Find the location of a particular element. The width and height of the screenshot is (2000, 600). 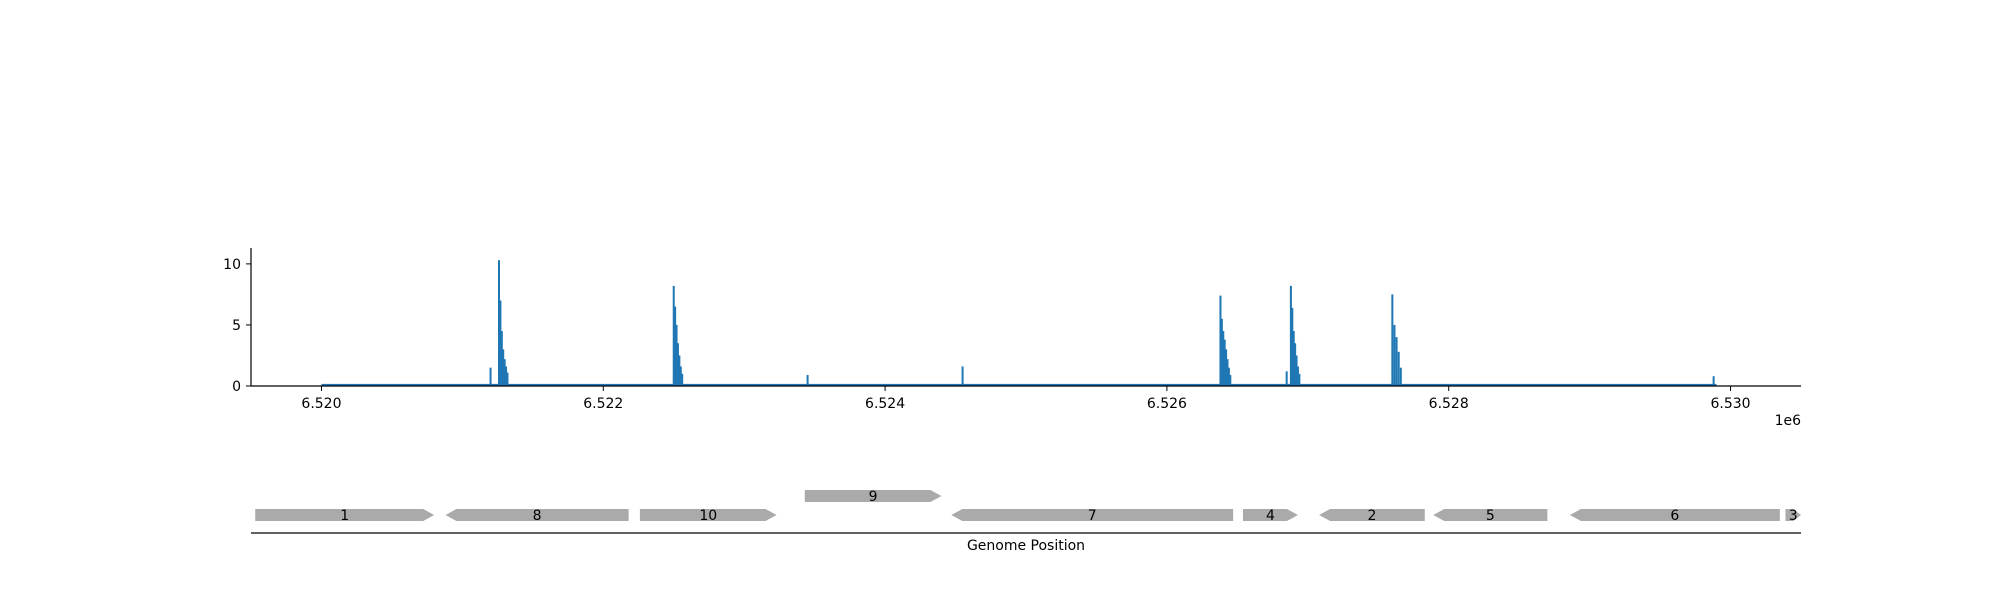

gene-label-6: 6 is located at coordinates (1674, 516).